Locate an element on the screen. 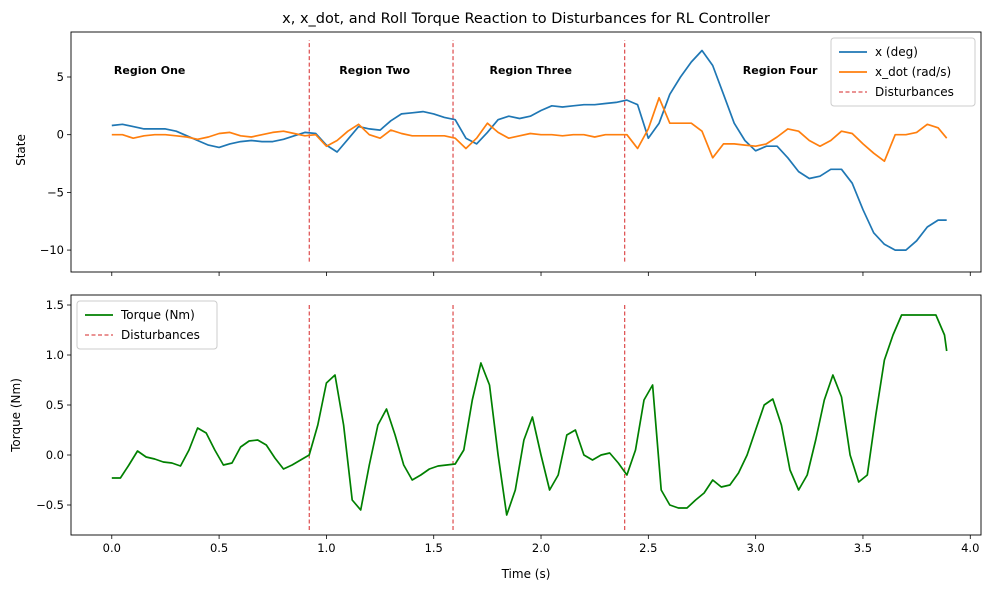 Image resolution: width=989 pixels, height=590 pixels. x-tick-label: 0.0 is located at coordinates (112, 548).